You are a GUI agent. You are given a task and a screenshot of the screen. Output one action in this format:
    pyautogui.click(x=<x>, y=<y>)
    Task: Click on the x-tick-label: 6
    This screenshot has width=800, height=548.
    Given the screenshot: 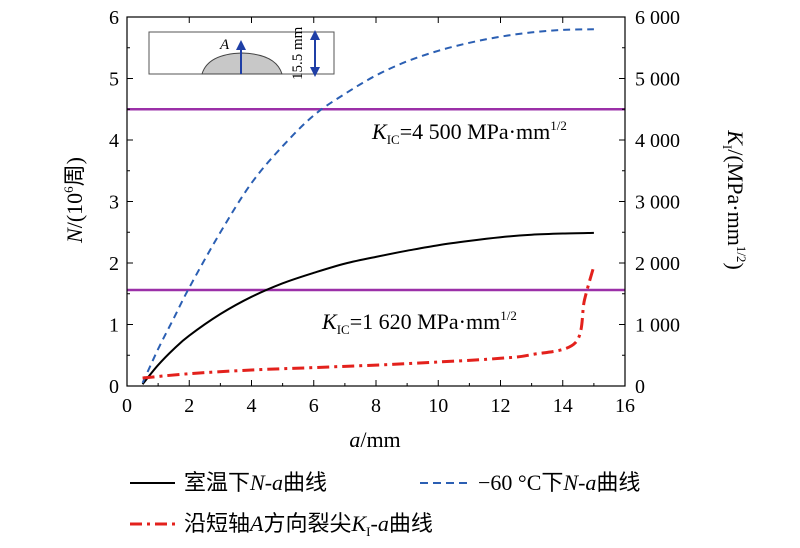 What is the action you would take?
    pyautogui.click(x=314, y=406)
    